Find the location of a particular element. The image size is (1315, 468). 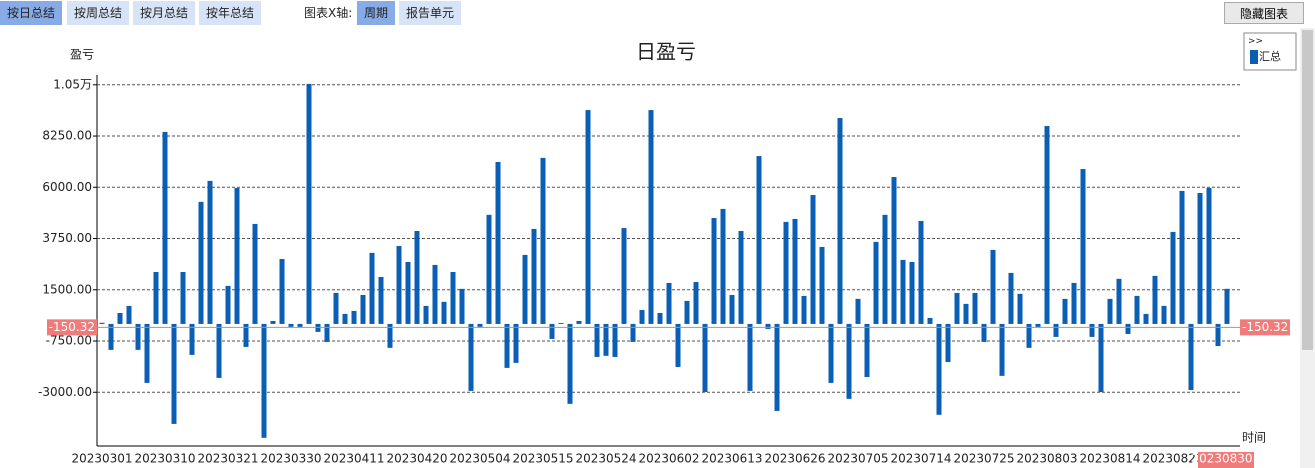

hide-button: 隐藏图表 is located at coordinates (1264, 13).